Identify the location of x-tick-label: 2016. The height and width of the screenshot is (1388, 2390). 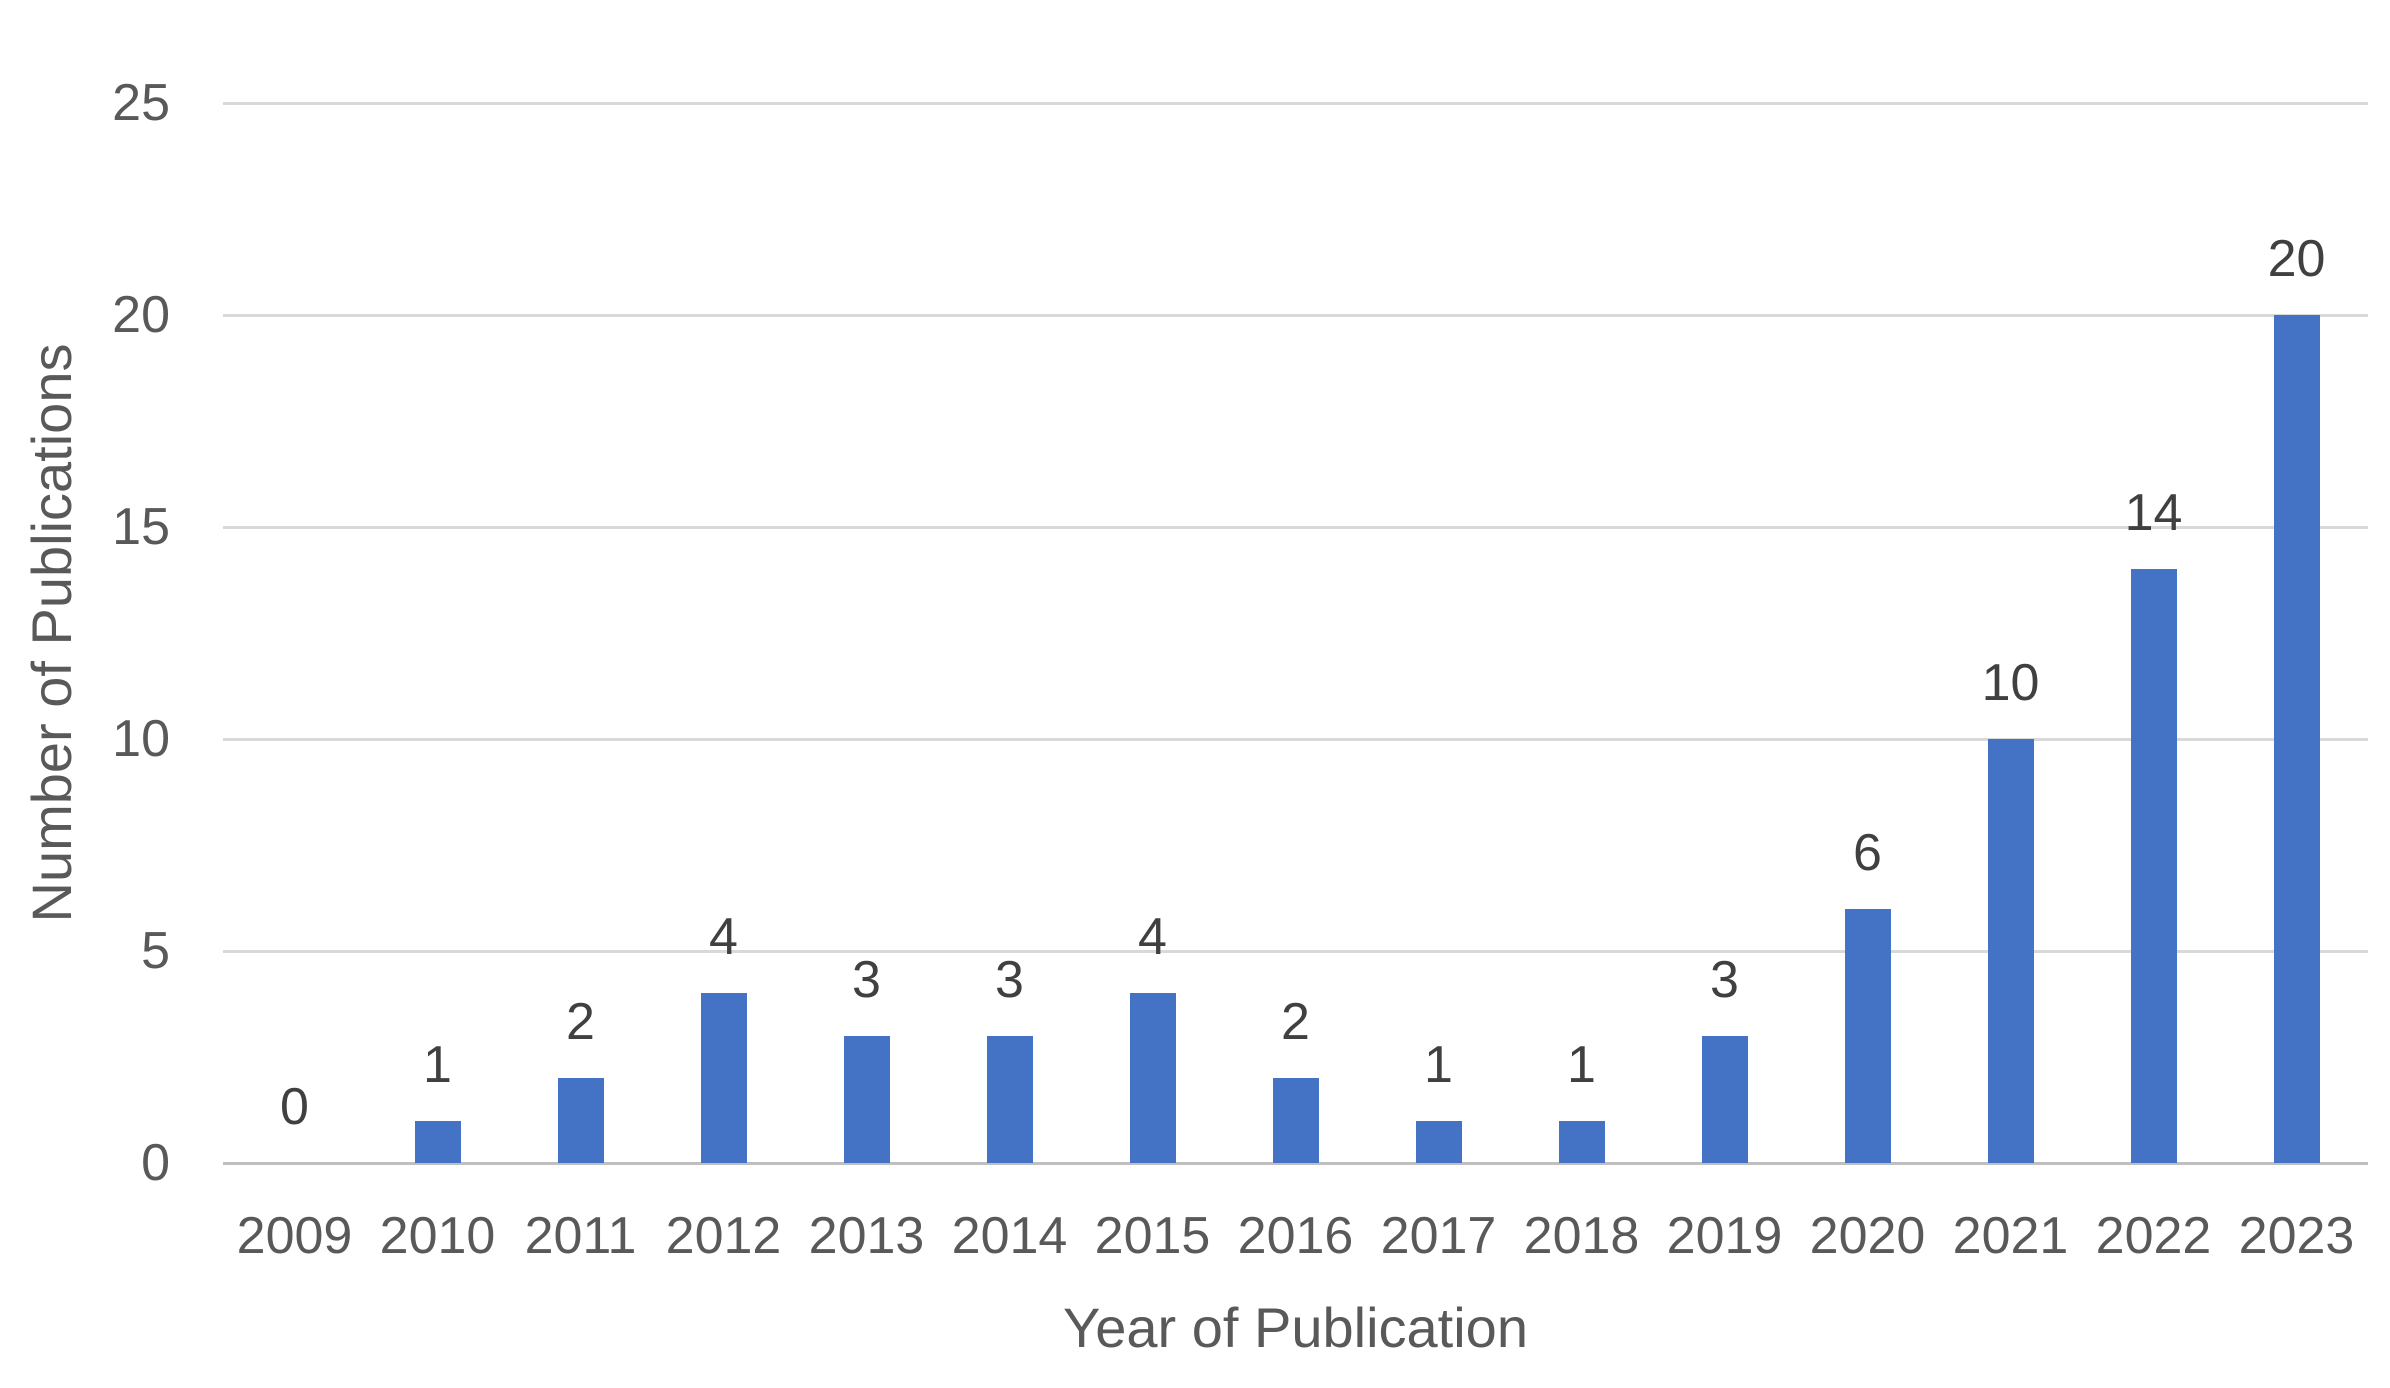
(1295, 1236).